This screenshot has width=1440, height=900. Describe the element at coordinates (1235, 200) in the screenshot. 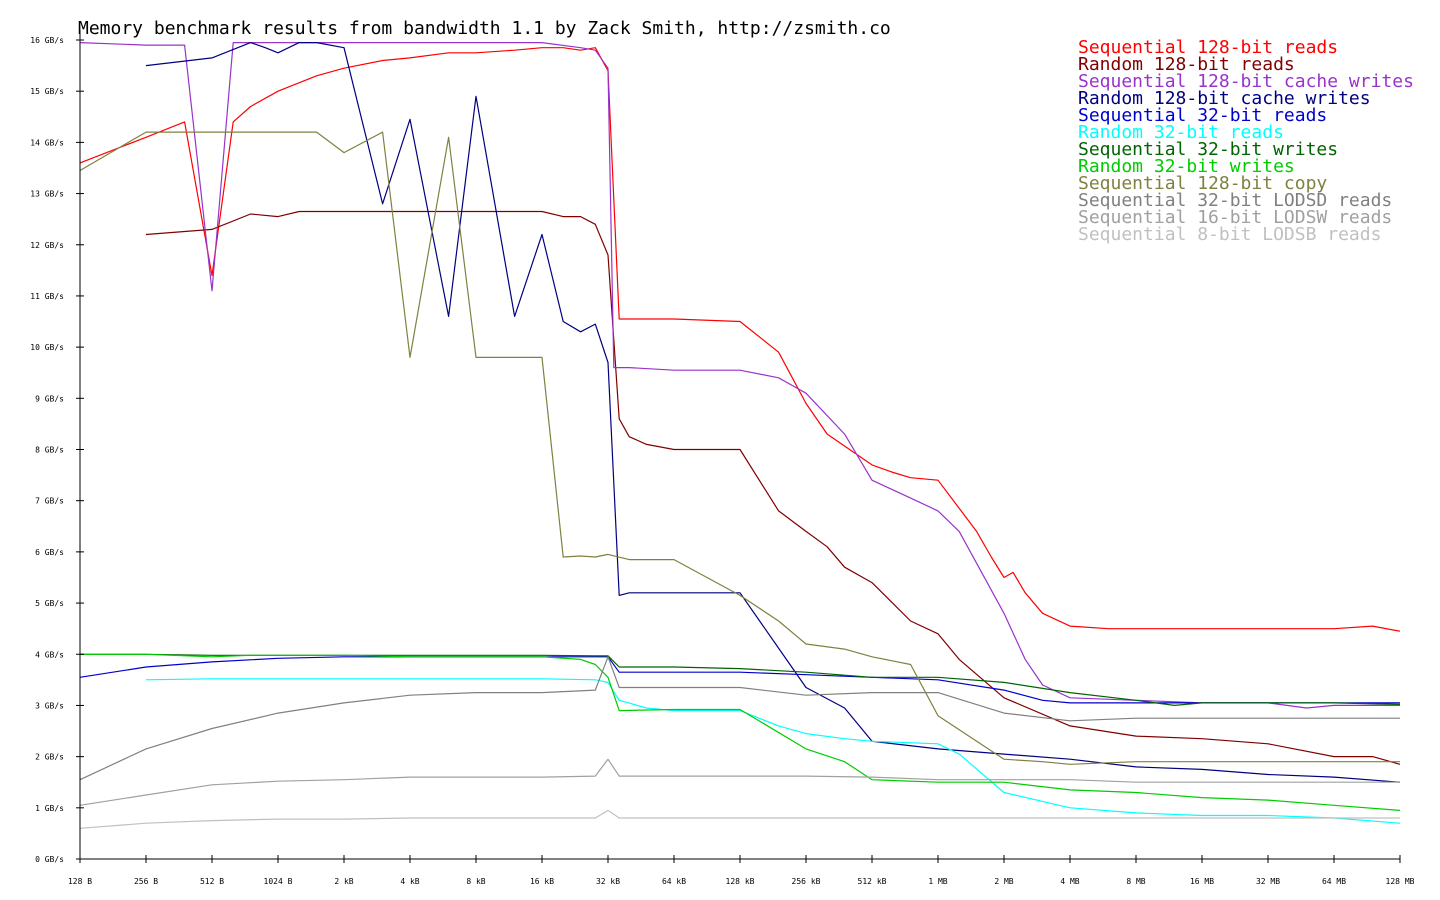

I see `legend-entry: Sequential 32-bit LODSD reads` at that location.